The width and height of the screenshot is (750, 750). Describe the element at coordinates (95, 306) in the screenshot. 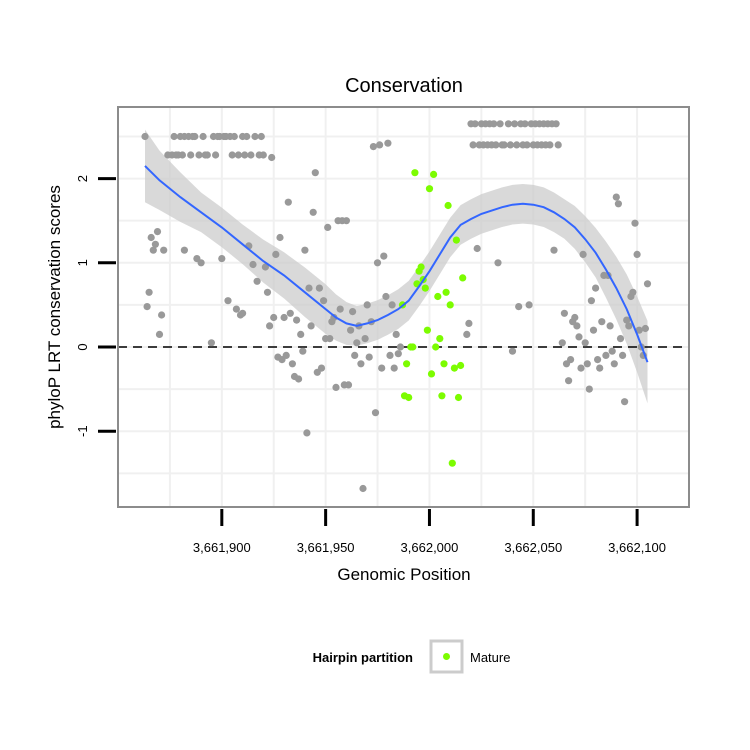

I see `y-axis-ticks: -1 0 1 2` at that location.